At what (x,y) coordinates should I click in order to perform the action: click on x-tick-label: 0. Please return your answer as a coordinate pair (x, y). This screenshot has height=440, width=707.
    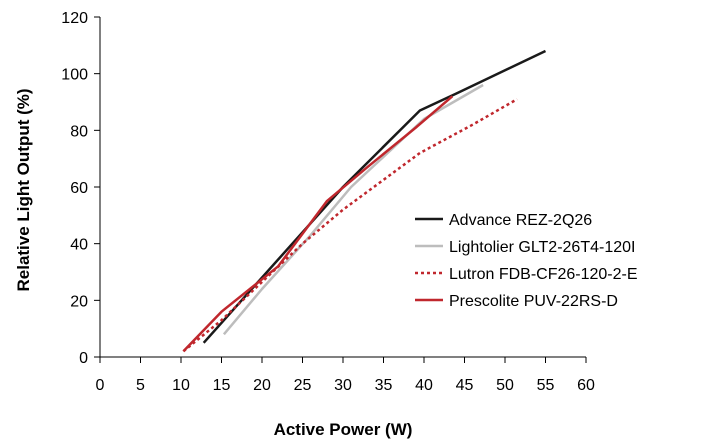
    Looking at the image, I should click on (100, 385).